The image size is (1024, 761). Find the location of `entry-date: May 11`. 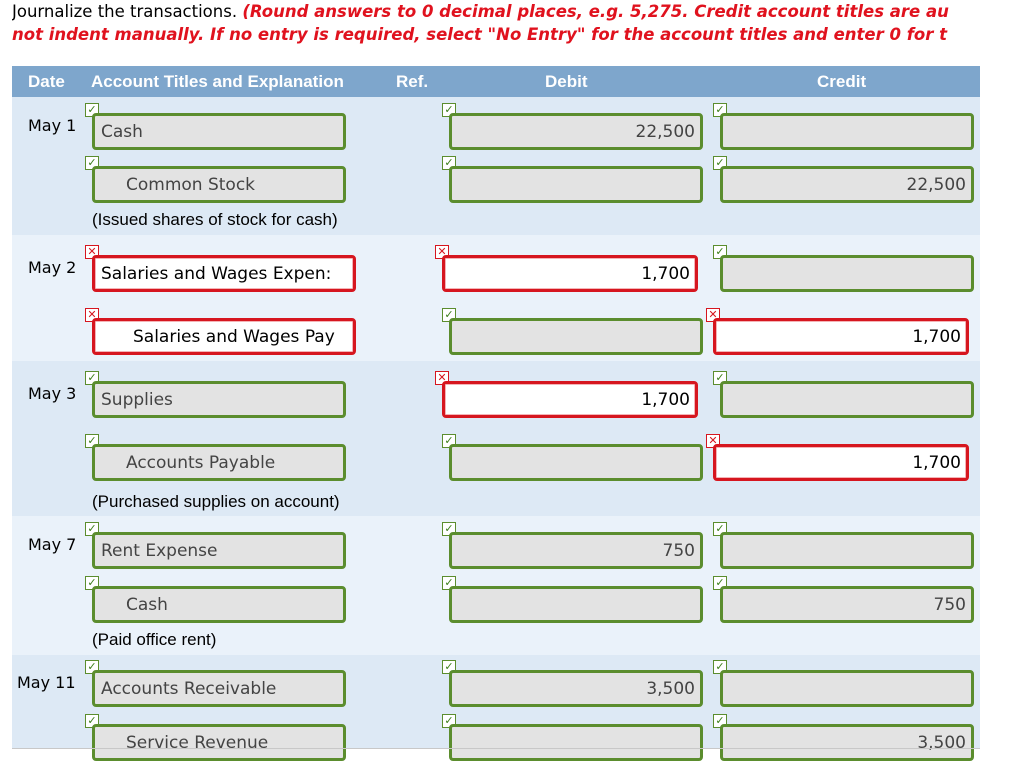

entry-date: May 11 is located at coordinates (46, 682).